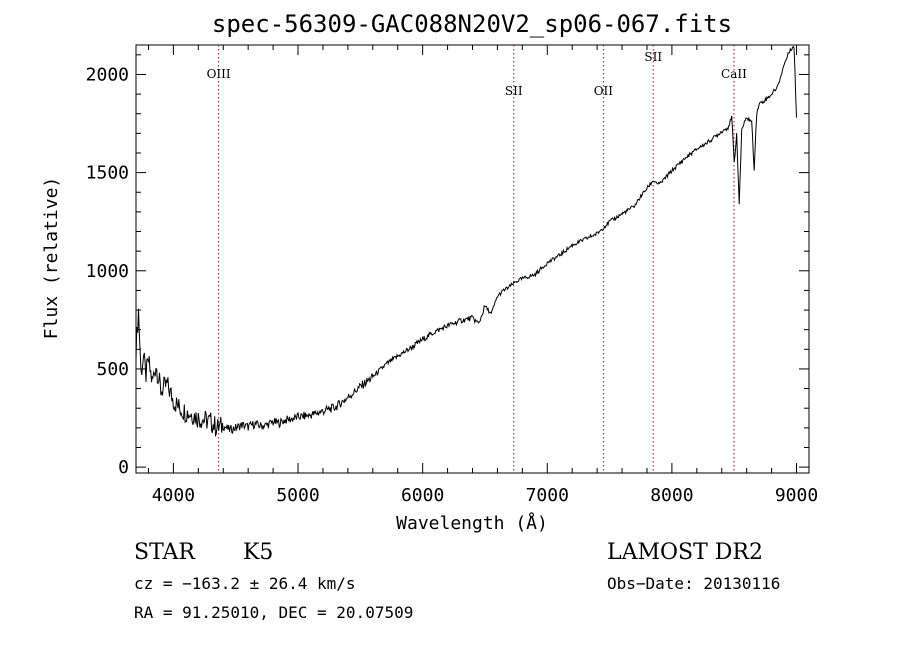 Image resolution: width=900 pixels, height=649 pixels. I want to click on chart-title: spec-56309-GAC088N20V2_sp06-067.fits, so click(472, 24).